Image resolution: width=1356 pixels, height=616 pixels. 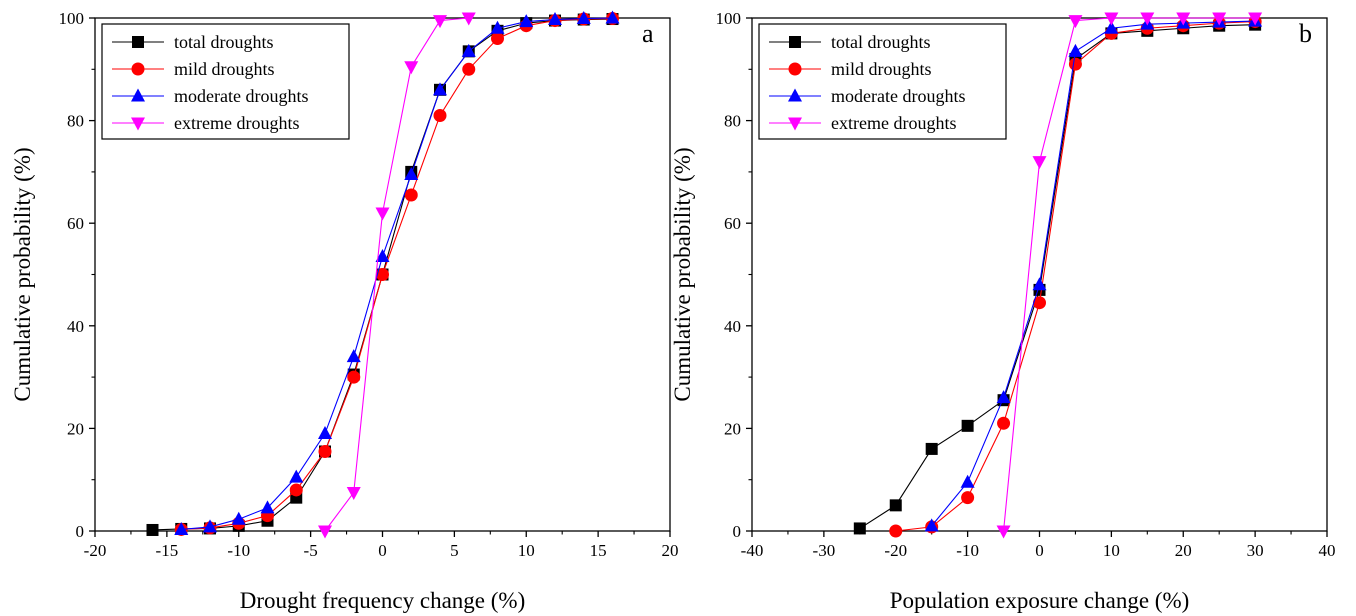 I want to click on series-line, so click(x=396, y=274).